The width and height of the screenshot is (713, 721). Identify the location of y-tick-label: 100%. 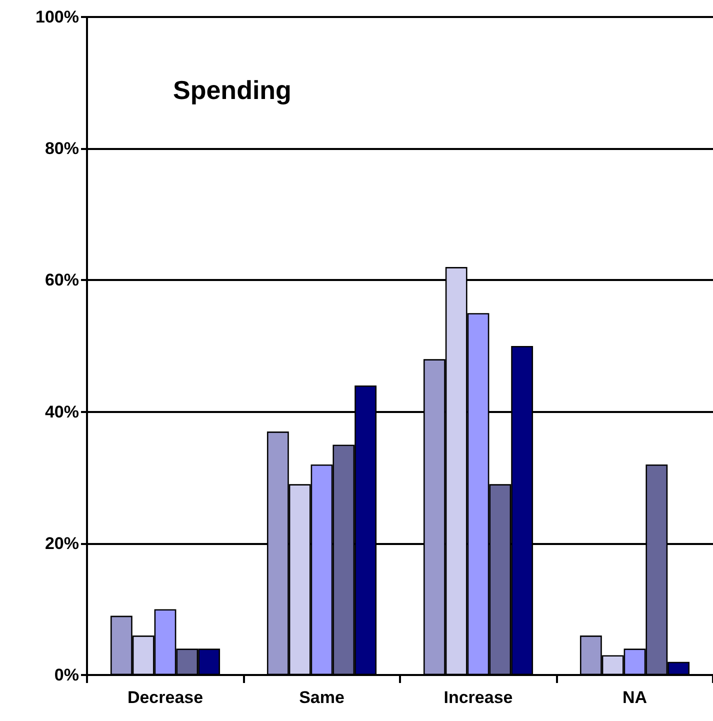
(57, 17).